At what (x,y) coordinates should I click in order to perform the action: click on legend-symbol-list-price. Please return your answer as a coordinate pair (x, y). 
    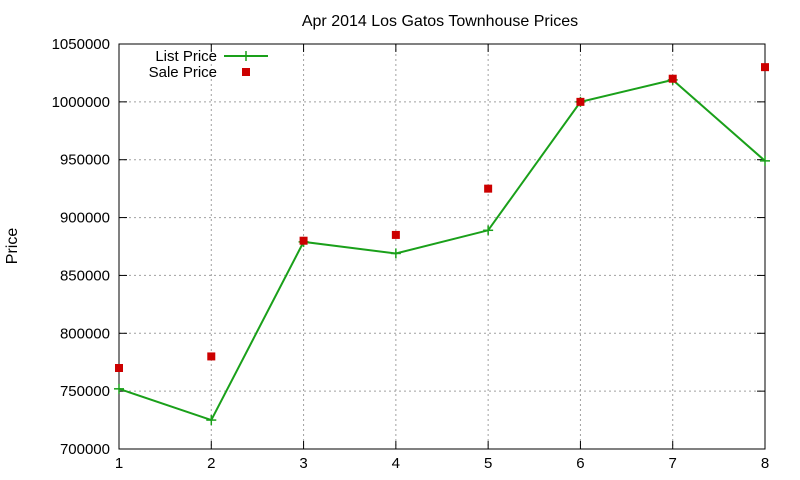
    Looking at the image, I should click on (246, 56).